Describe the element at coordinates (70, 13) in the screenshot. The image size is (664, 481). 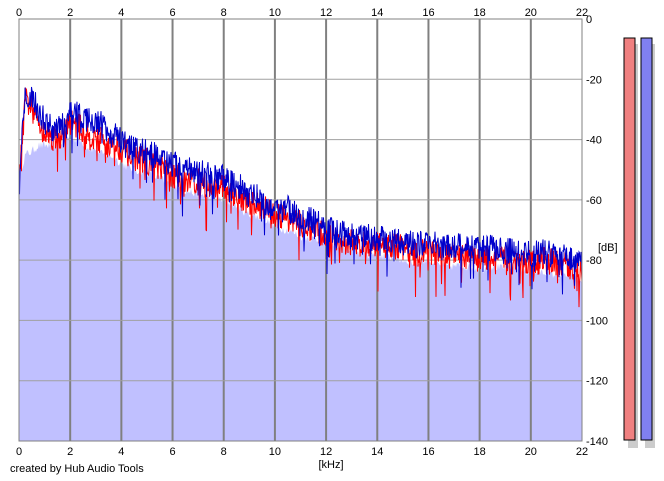
I see `x-tick-label-top: 2` at that location.